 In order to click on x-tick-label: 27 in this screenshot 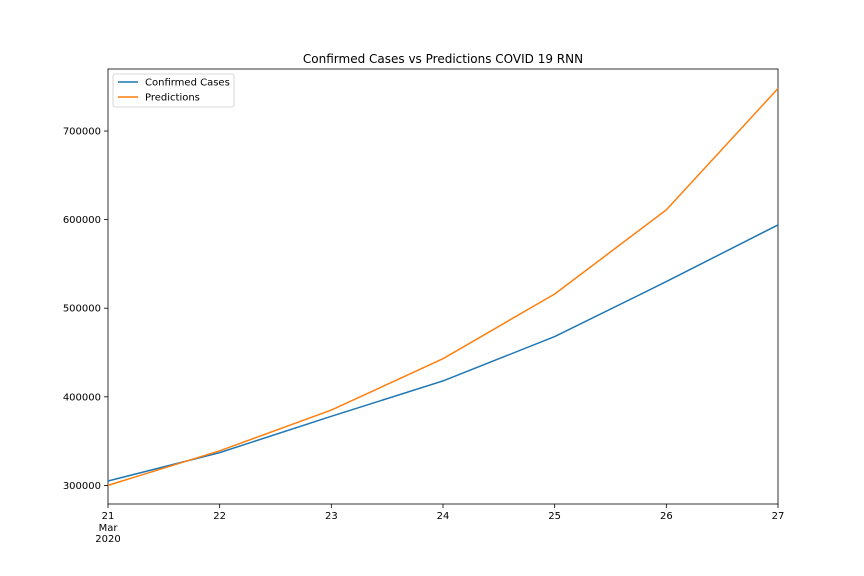, I will do `click(778, 516)`.